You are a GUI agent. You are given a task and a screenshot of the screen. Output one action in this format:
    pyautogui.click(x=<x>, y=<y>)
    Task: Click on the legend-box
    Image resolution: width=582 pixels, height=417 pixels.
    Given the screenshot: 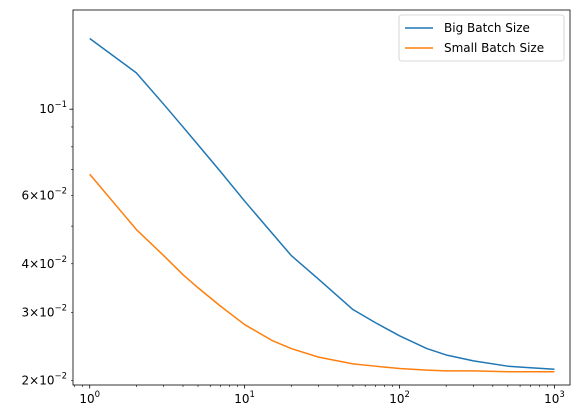 What is the action you would take?
    pyautogui.click(x=481, y=38)
    